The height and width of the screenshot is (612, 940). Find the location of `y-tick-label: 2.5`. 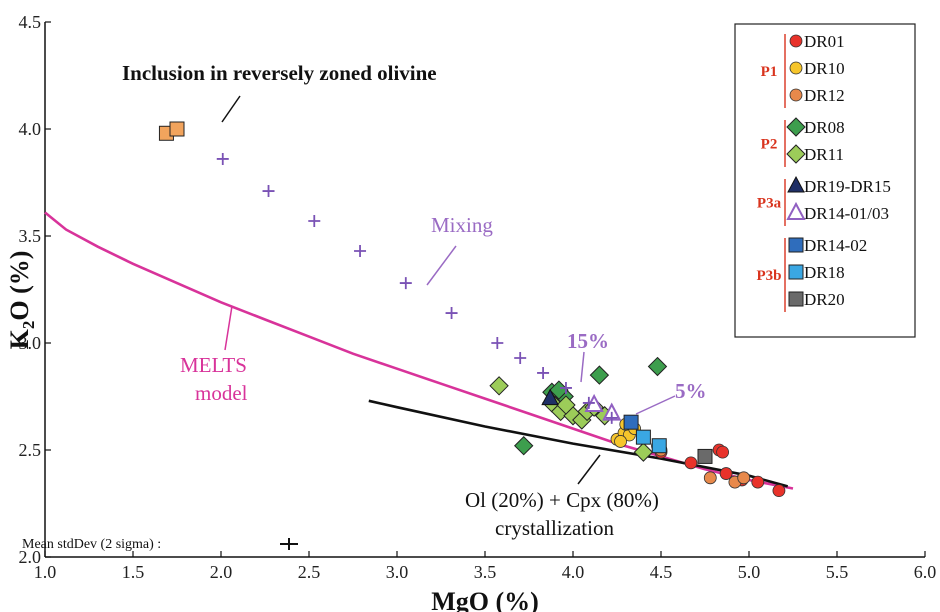

y-tick-label: 2.5 is located at coordinates (30, 450).